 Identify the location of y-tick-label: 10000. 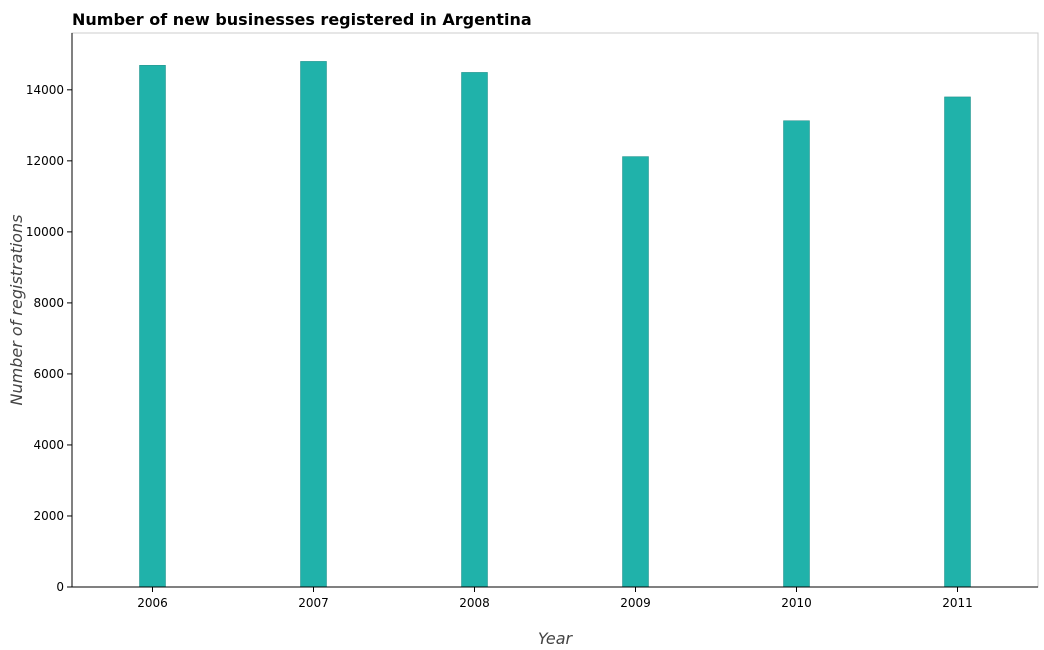
(45, 232).